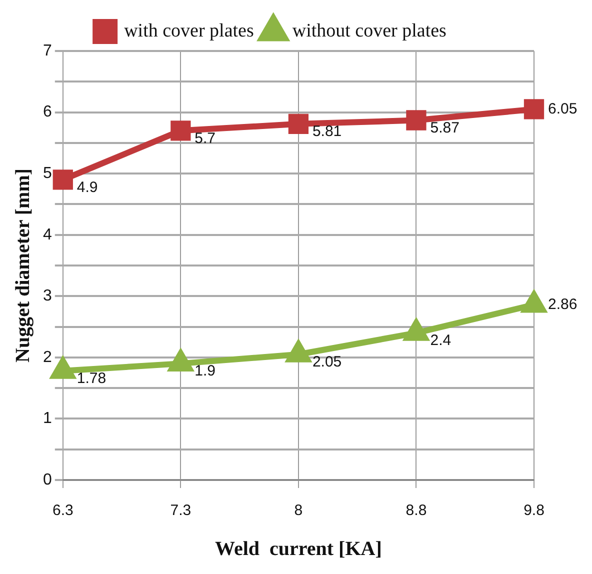  I want to click on y-tick-label: 5, so click(47, 173).